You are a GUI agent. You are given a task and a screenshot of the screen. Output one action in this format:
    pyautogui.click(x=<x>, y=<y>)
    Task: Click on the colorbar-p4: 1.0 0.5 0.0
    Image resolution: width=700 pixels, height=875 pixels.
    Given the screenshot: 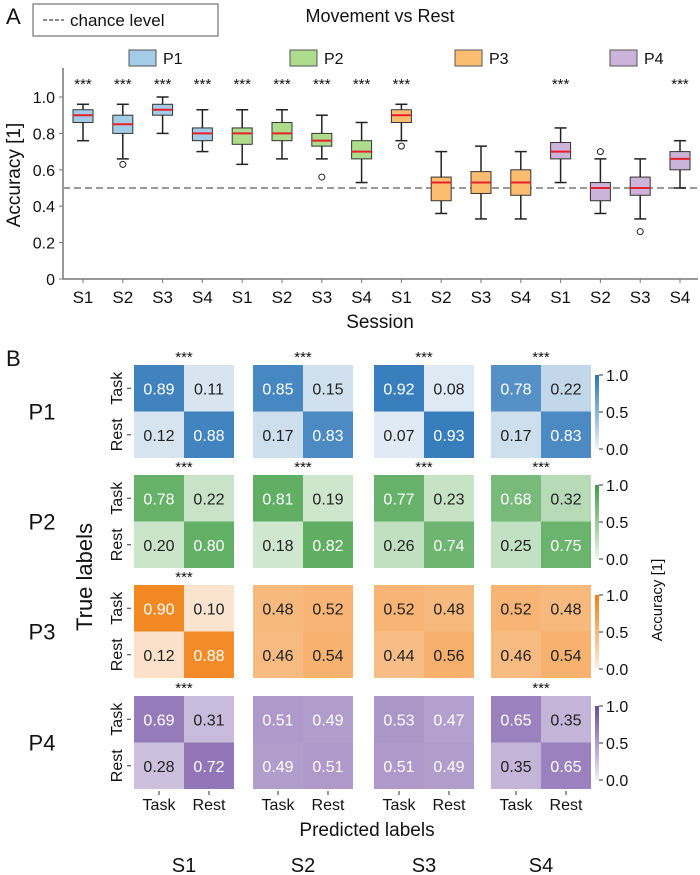 What is the action you would take?
    pyautogui.click(x=611, y=744)
    